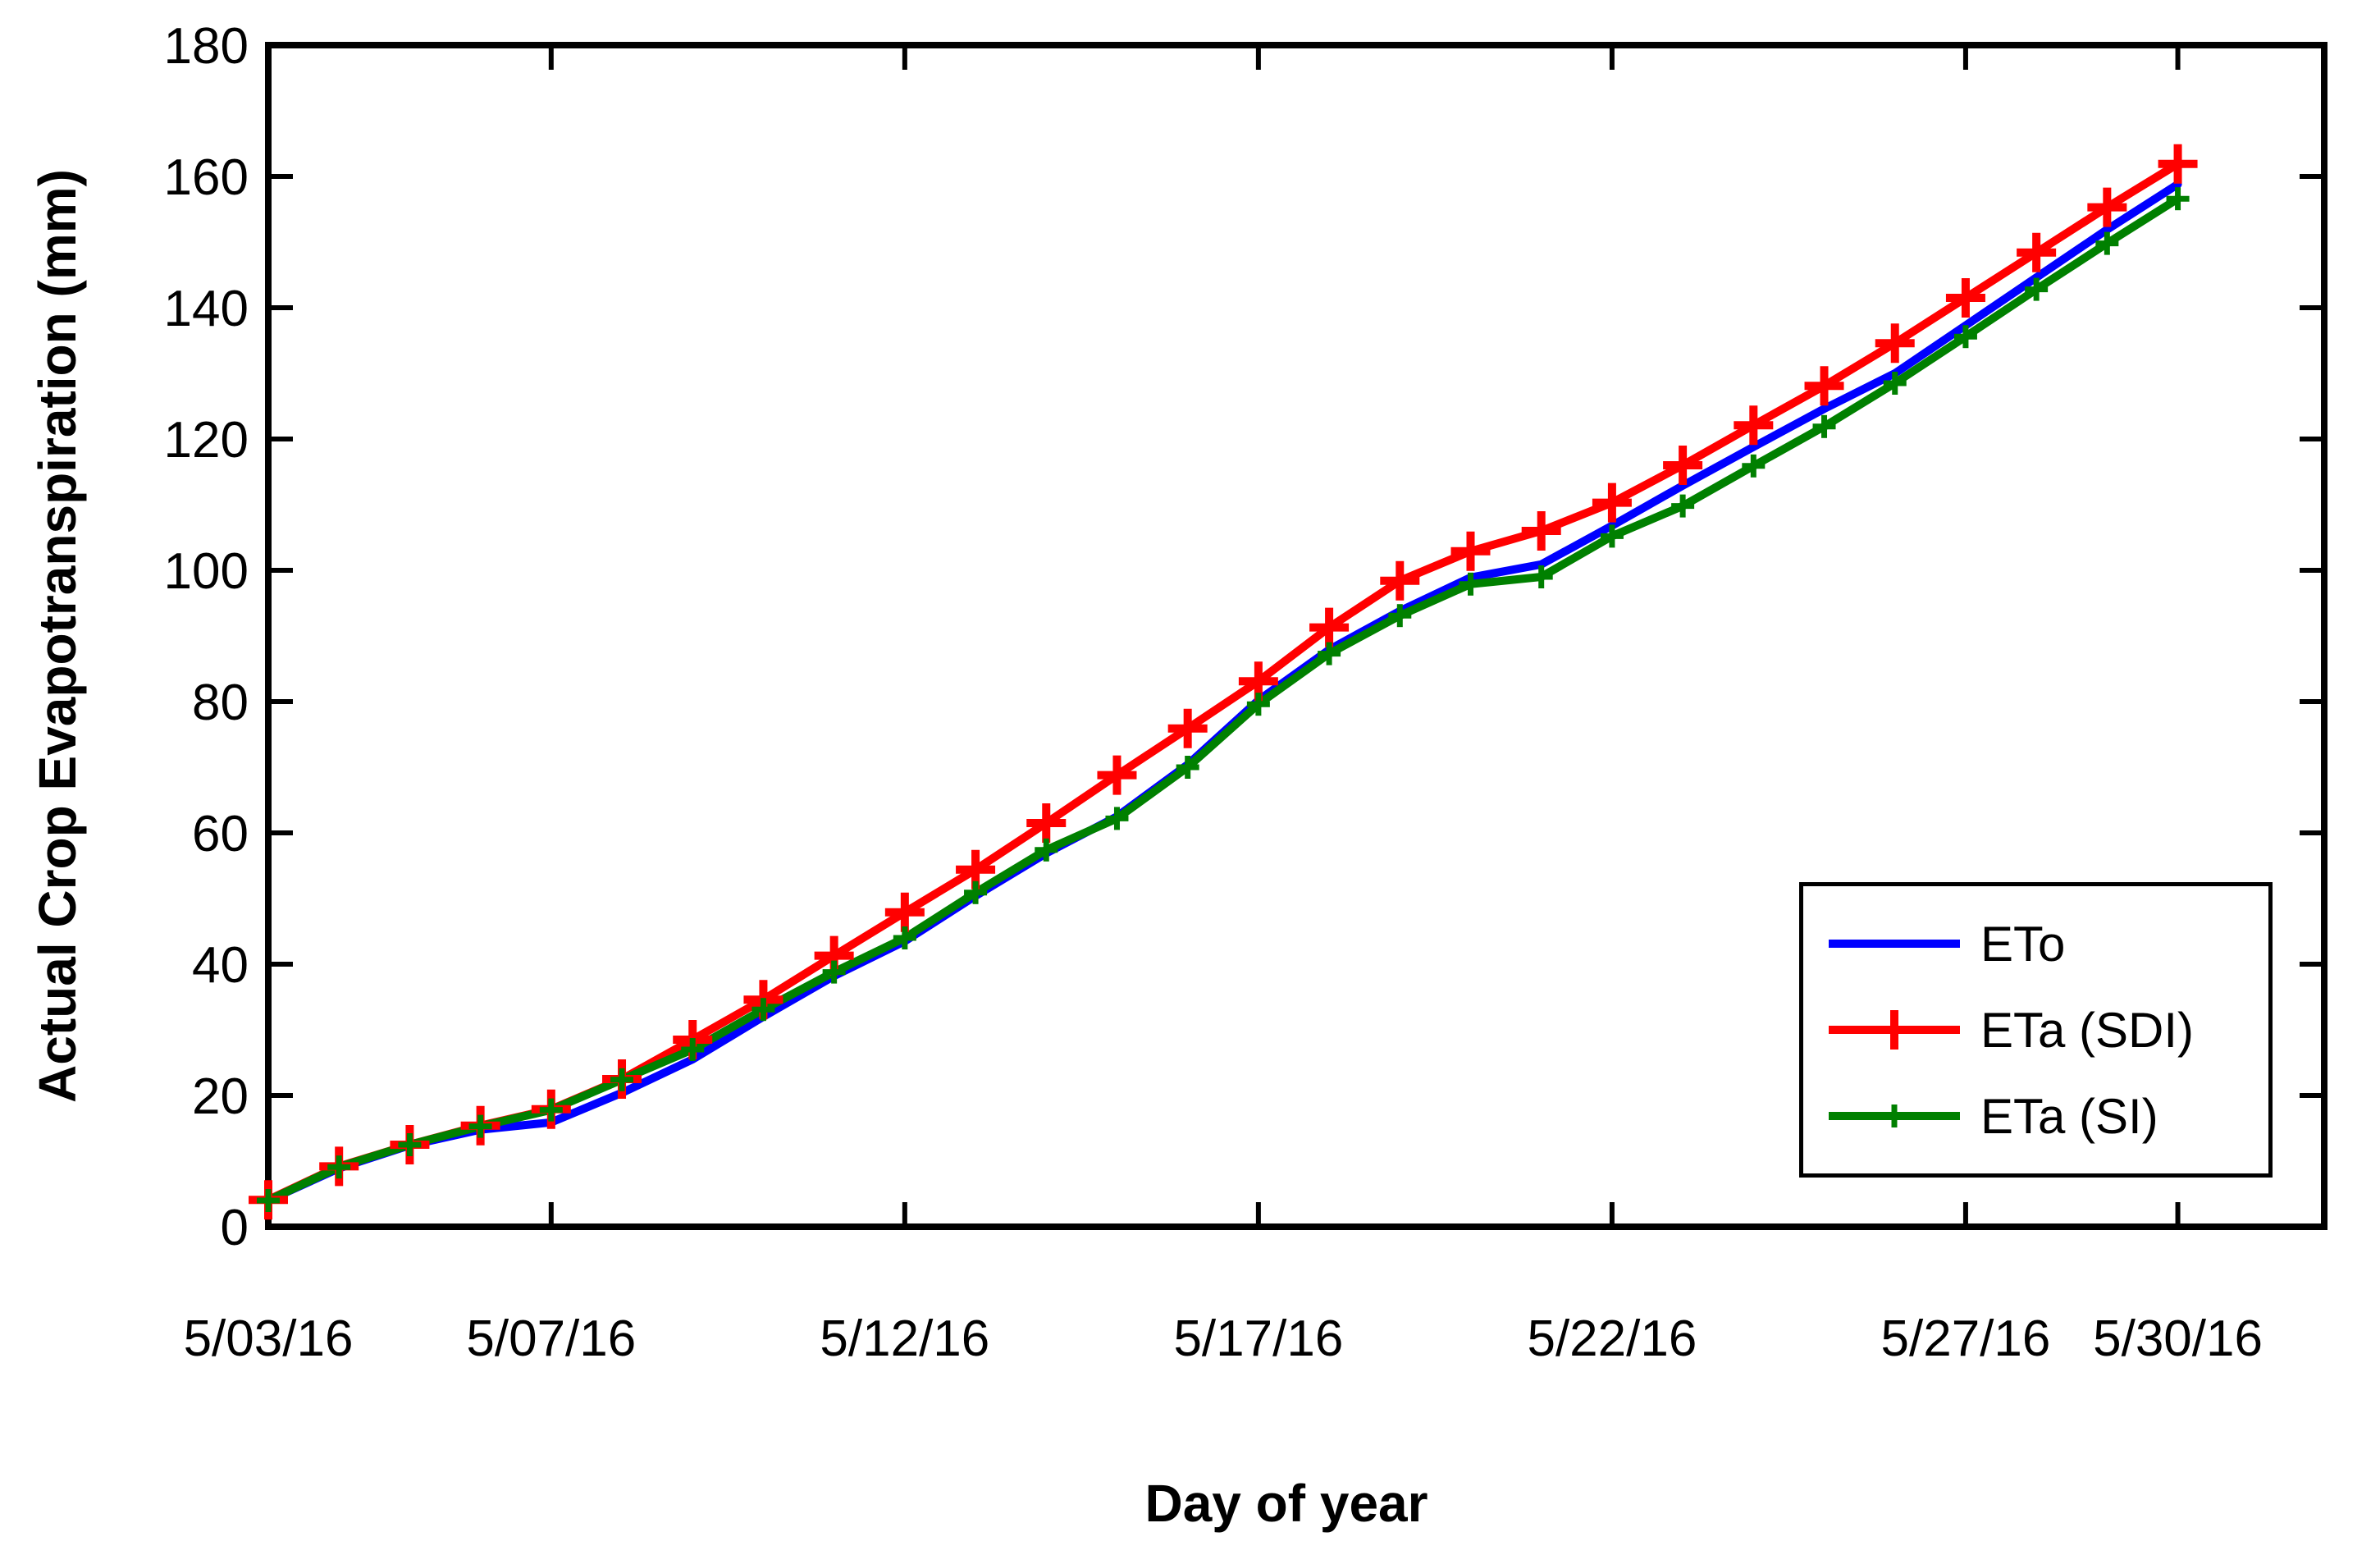  I want to click on y-tick-label-40: 40, so click(221, 965).